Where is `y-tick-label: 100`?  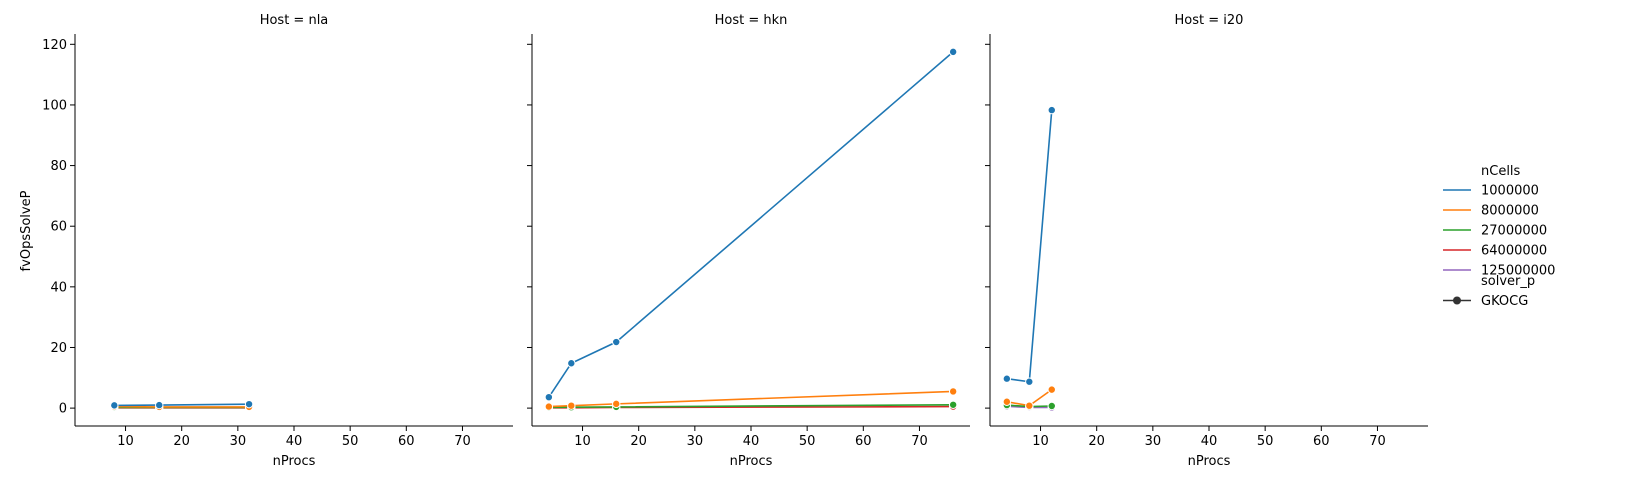
y-tick-label: 100 is located at coordinates (54, 105).